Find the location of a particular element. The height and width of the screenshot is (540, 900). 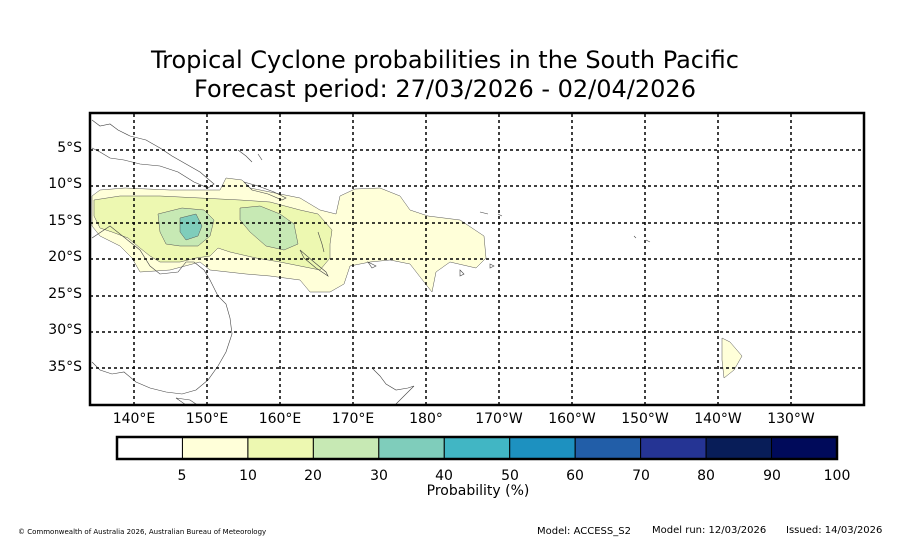

lon-label-140e: 140°E is located at coordinates (134, 419).